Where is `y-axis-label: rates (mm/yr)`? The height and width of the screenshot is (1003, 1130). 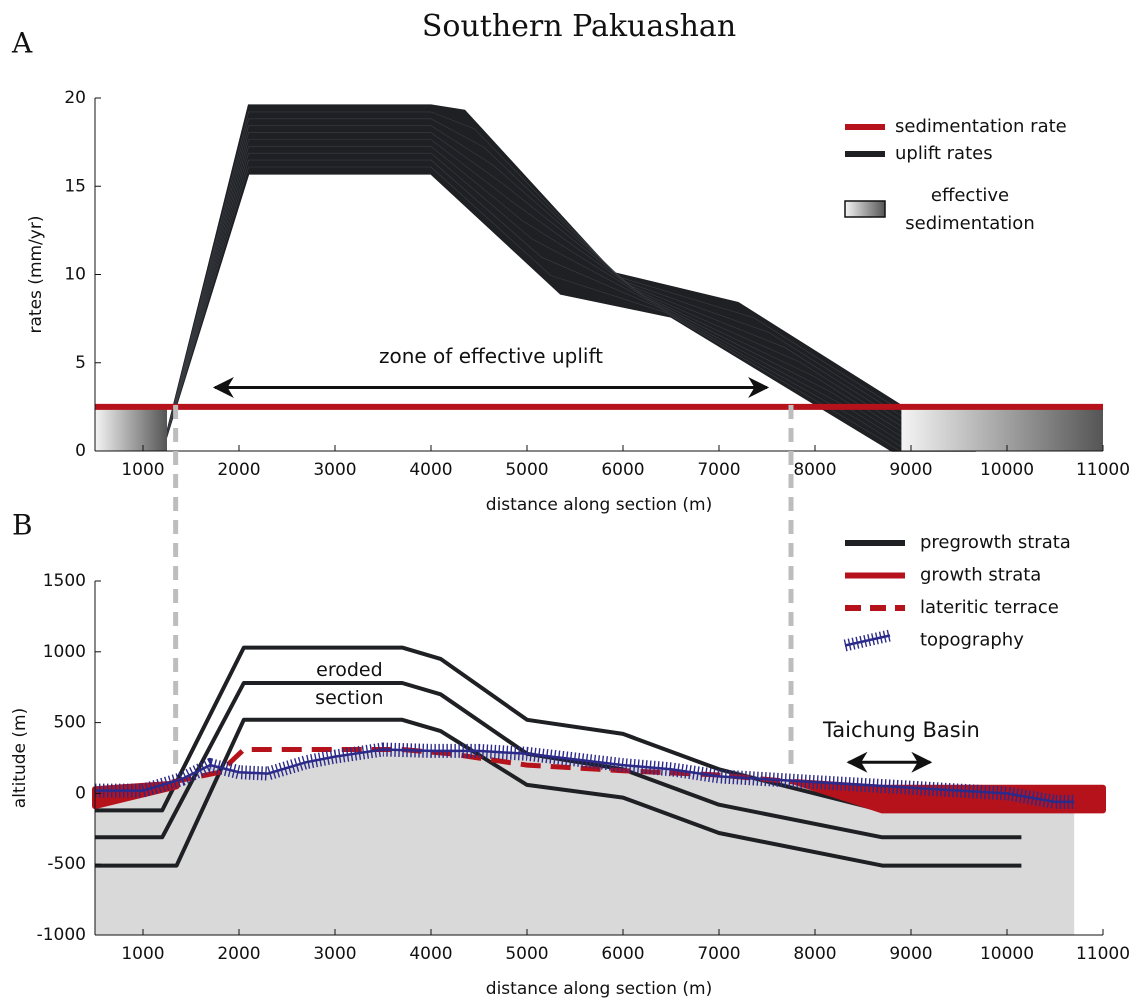
y-axis-label: rates (mm/yr) is located at coordinates (36, 275).